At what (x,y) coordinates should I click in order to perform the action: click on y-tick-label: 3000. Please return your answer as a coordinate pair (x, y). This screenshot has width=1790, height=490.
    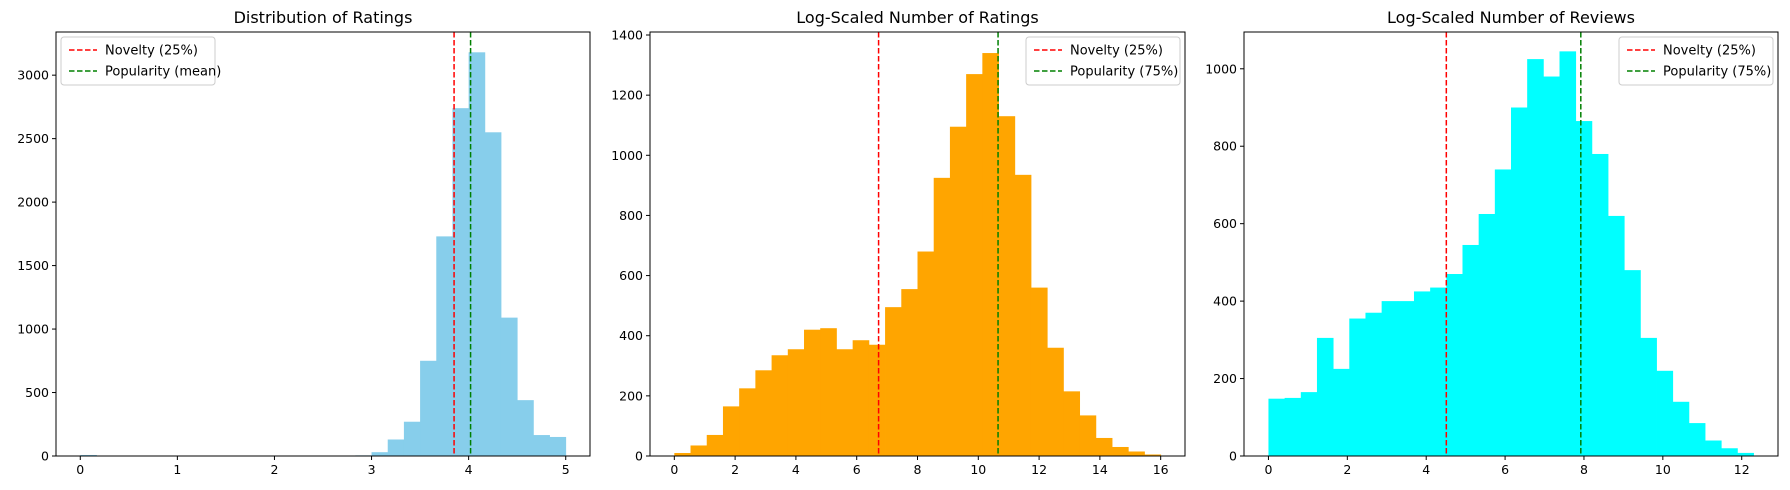
    Looking at the image, I should click on (33, 75).